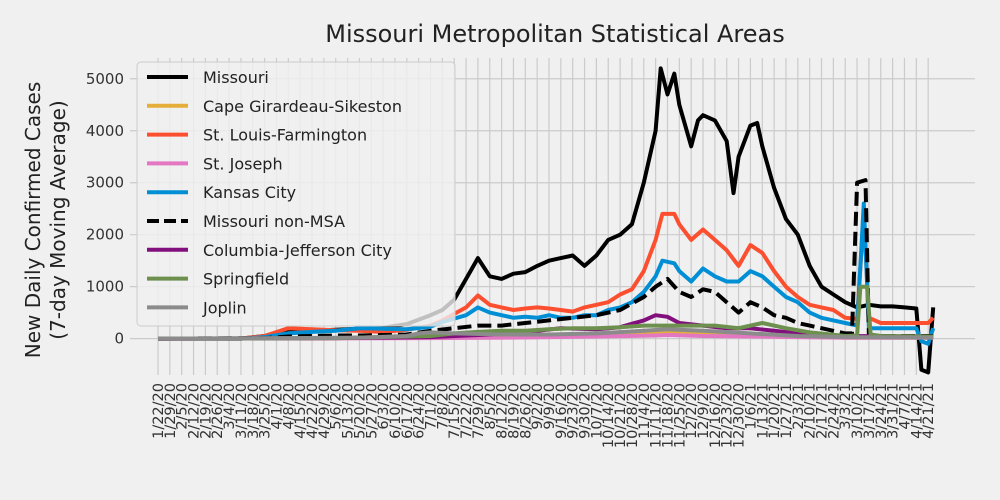 This screenshot has height=500, width=1000. Describe the element at coordinates (289, 406) in the screenshot. I see `x-tick-label: 4/8/20` at that location.